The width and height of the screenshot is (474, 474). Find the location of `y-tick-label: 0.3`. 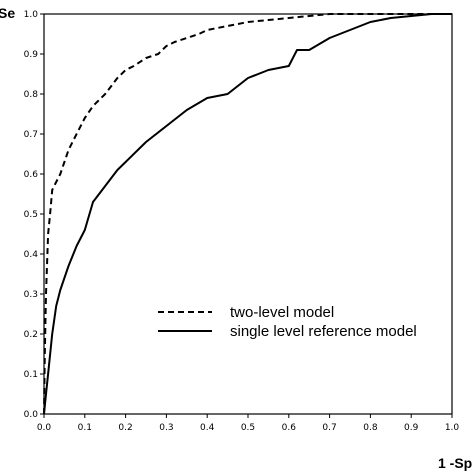

y-tick-label: 0.3 is located at coordinates (31, 295).